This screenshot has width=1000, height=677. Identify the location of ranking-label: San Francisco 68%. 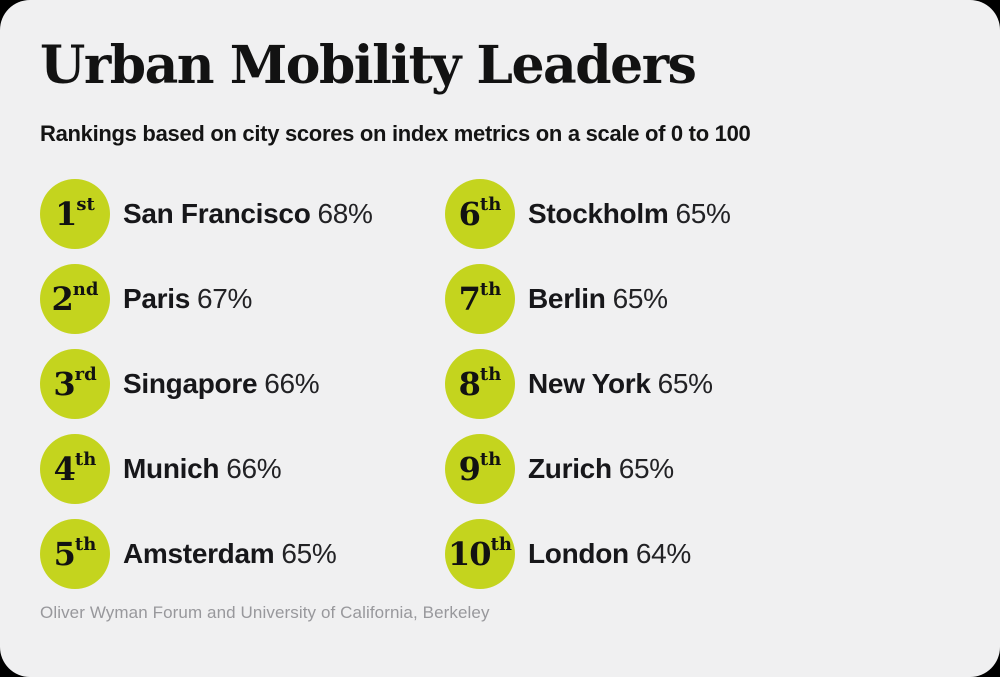
(248, 214).